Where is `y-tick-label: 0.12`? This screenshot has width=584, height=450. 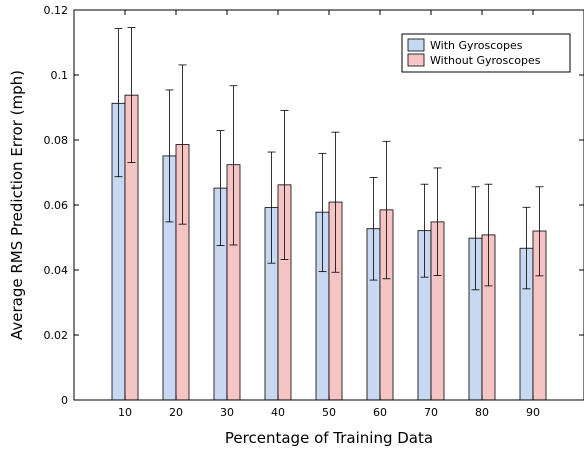 y-tick-label: 0.12 is located at coordinates (56, 10).